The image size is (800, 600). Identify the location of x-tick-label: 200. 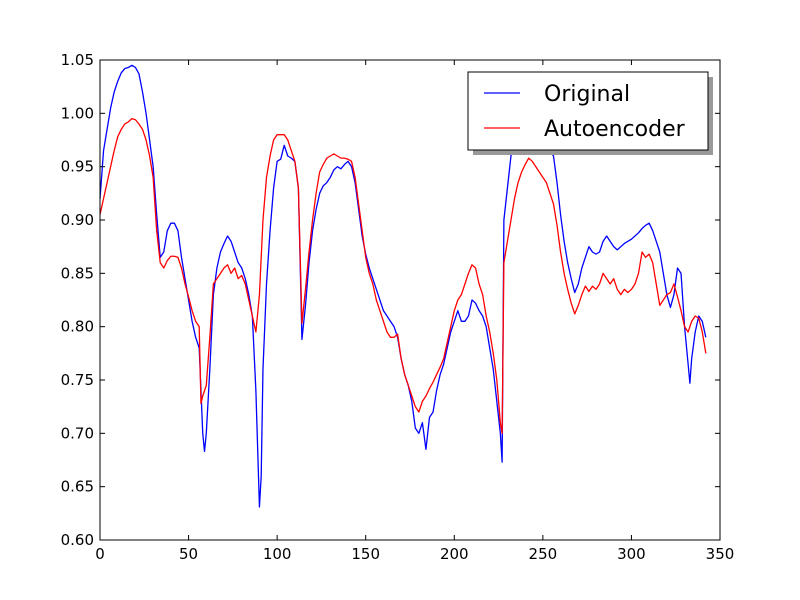
(454, 554).